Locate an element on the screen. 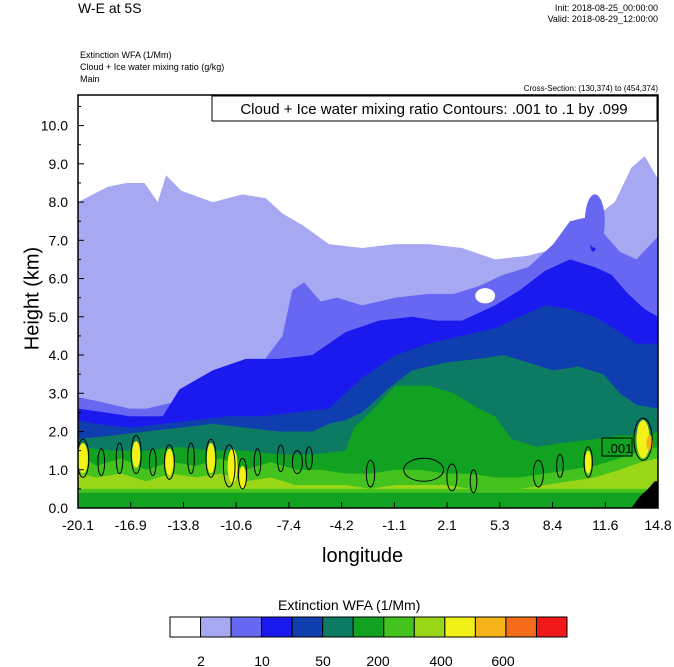 The height and width of the screenshot is (667, 674). x-tick-label: 2.1 is located at coordinates (447, 525).